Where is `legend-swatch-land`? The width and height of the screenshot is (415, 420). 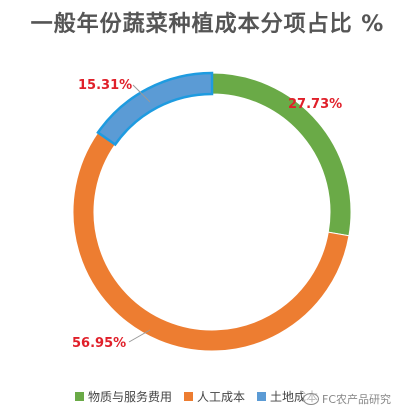
legend-swatch-land is located at coordinates (262, 396).